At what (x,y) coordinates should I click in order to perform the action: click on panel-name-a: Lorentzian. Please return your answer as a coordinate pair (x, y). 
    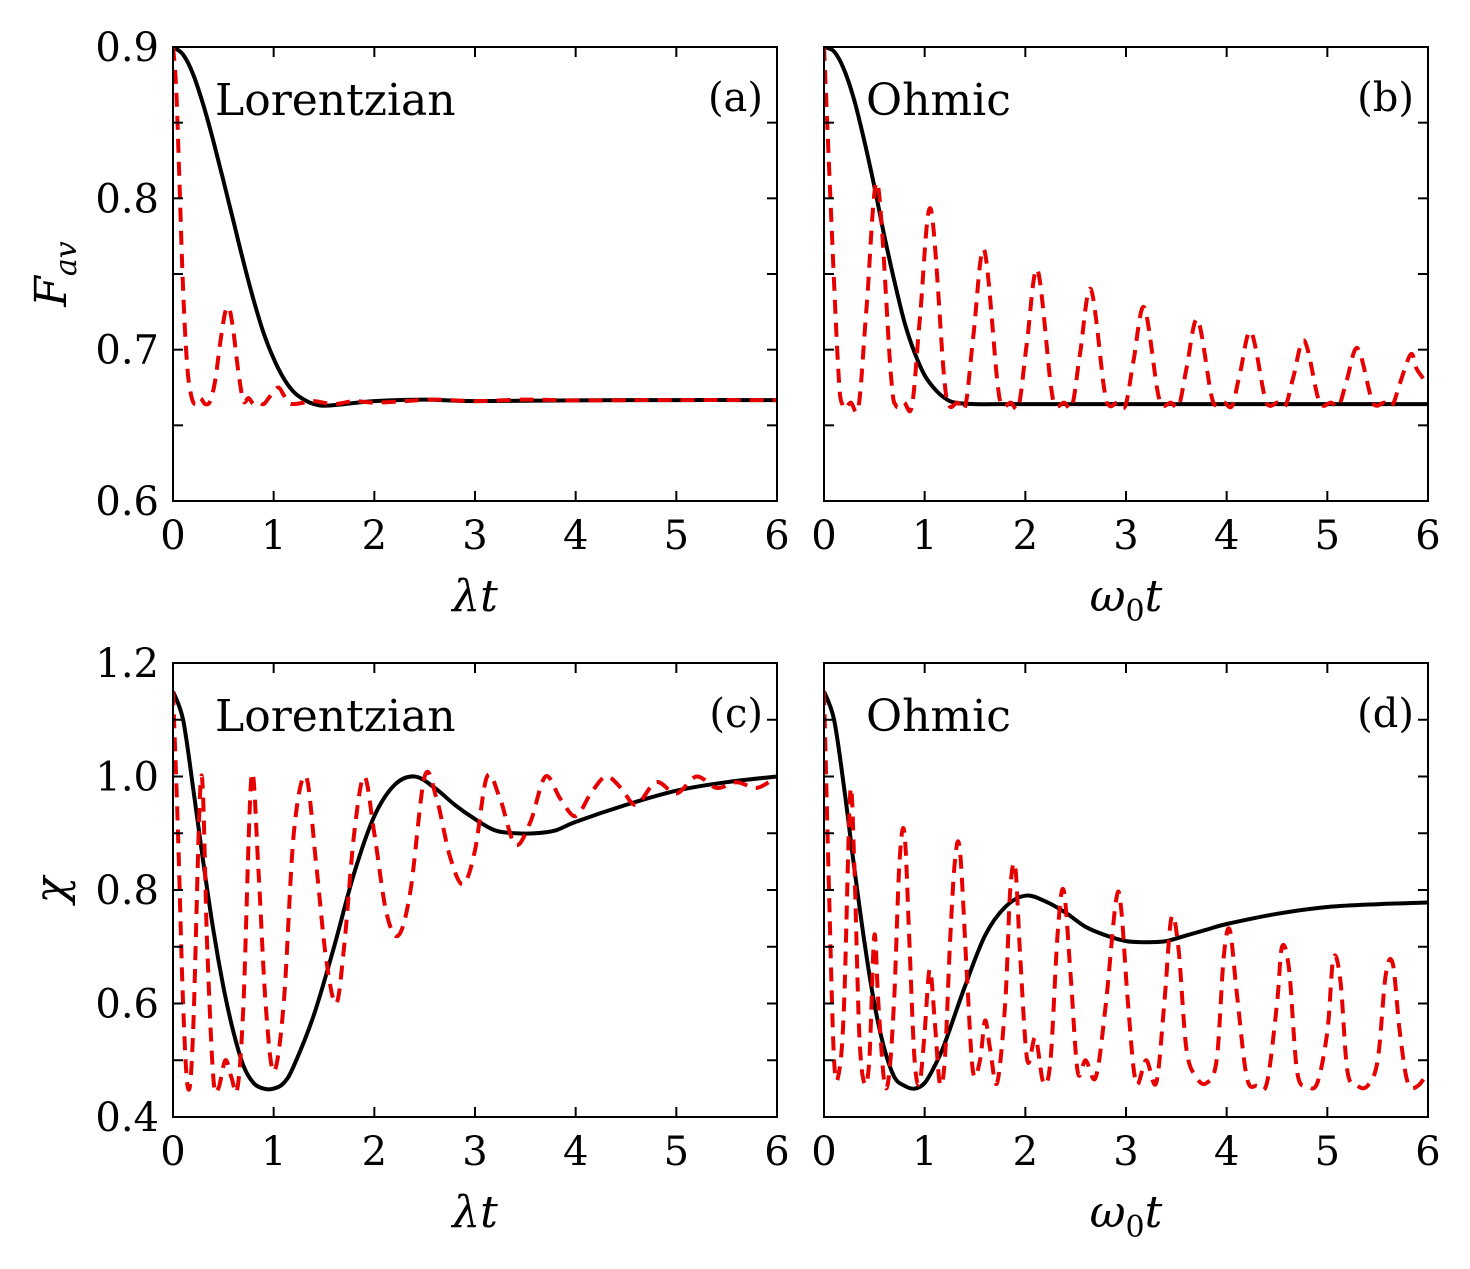
    Looking at the image, I should click on (335, 100).